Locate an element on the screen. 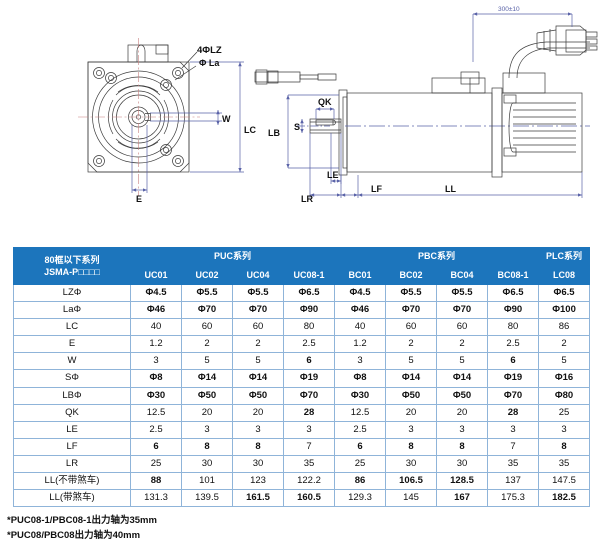 The width and height of the screenshot is (600, 551). cell: 167 is located at coordinates (462, 498).